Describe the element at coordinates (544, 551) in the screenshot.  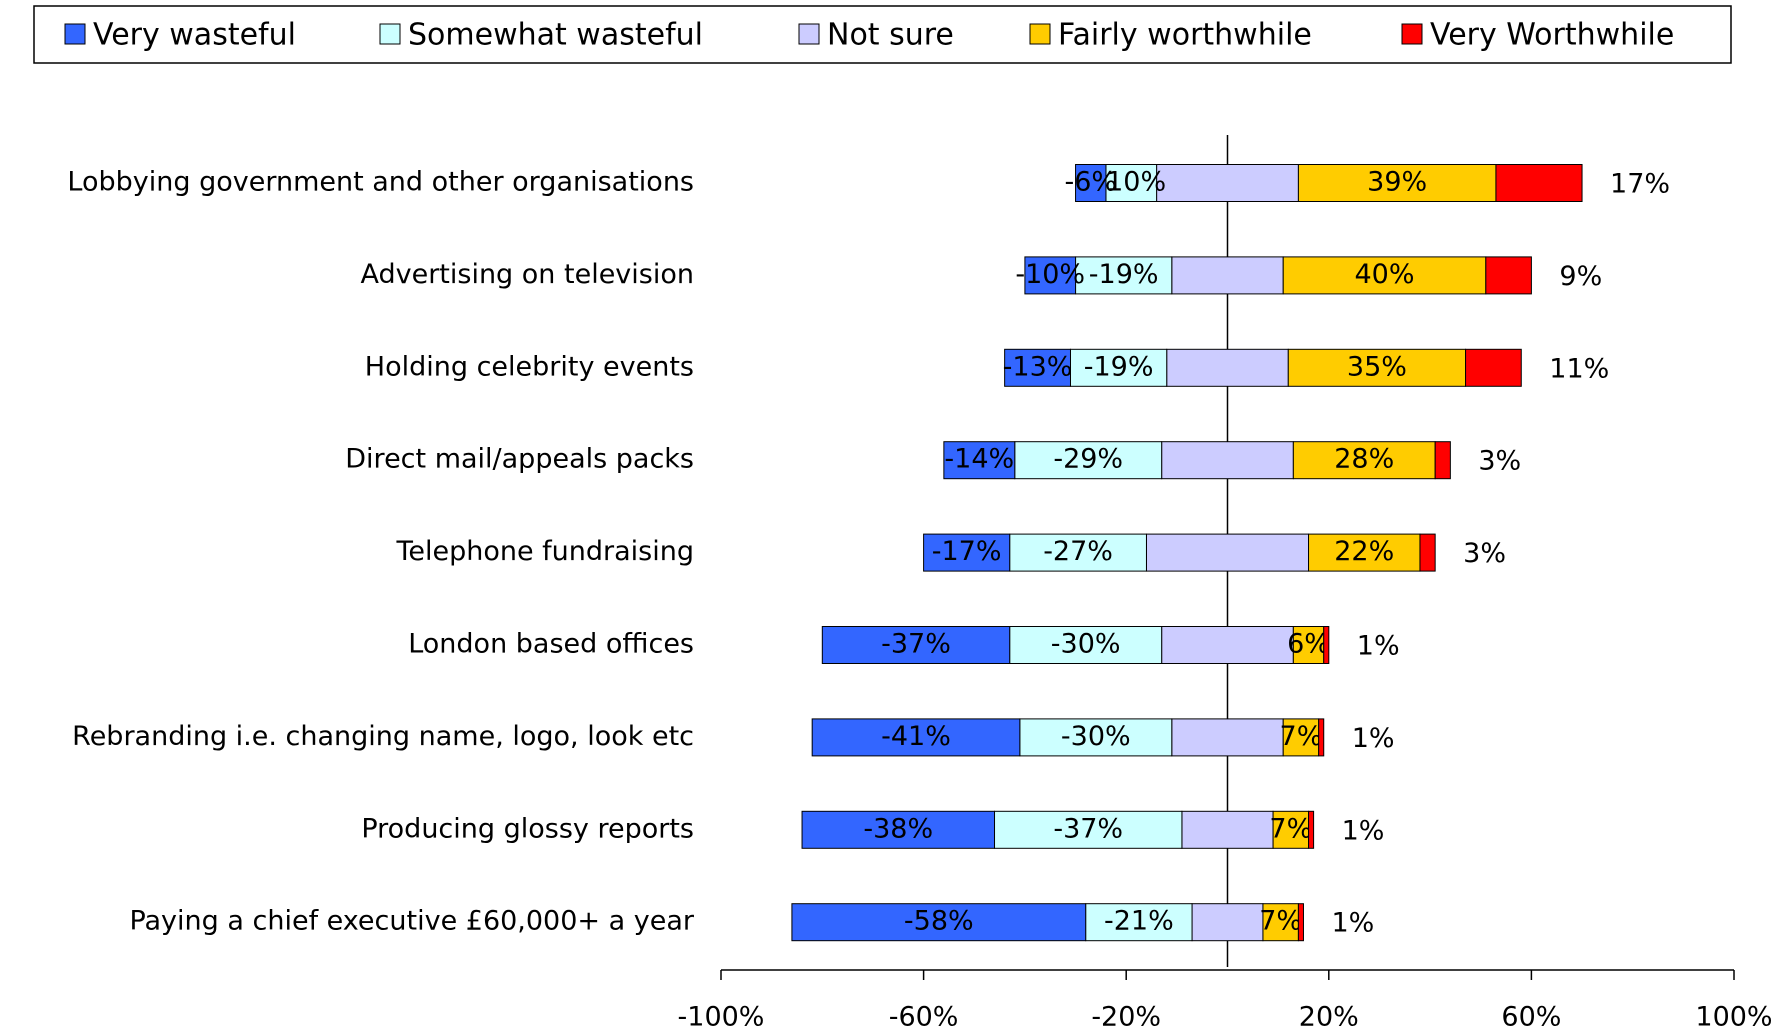
I see `category-label: Telephone fundraising` at that location.